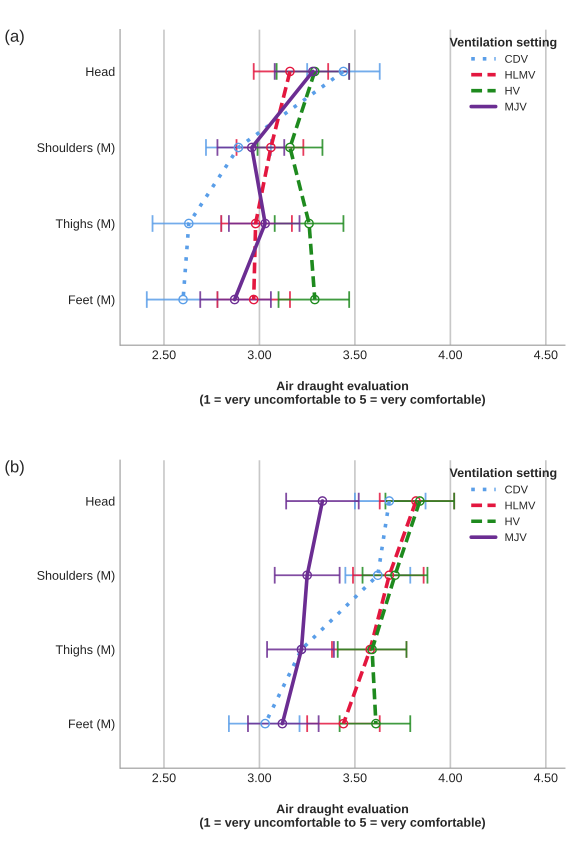  What do you see at coordinates (14, 38) in the screenshot?
I see `chart-title: (a)` at bounding box center [14, 38].